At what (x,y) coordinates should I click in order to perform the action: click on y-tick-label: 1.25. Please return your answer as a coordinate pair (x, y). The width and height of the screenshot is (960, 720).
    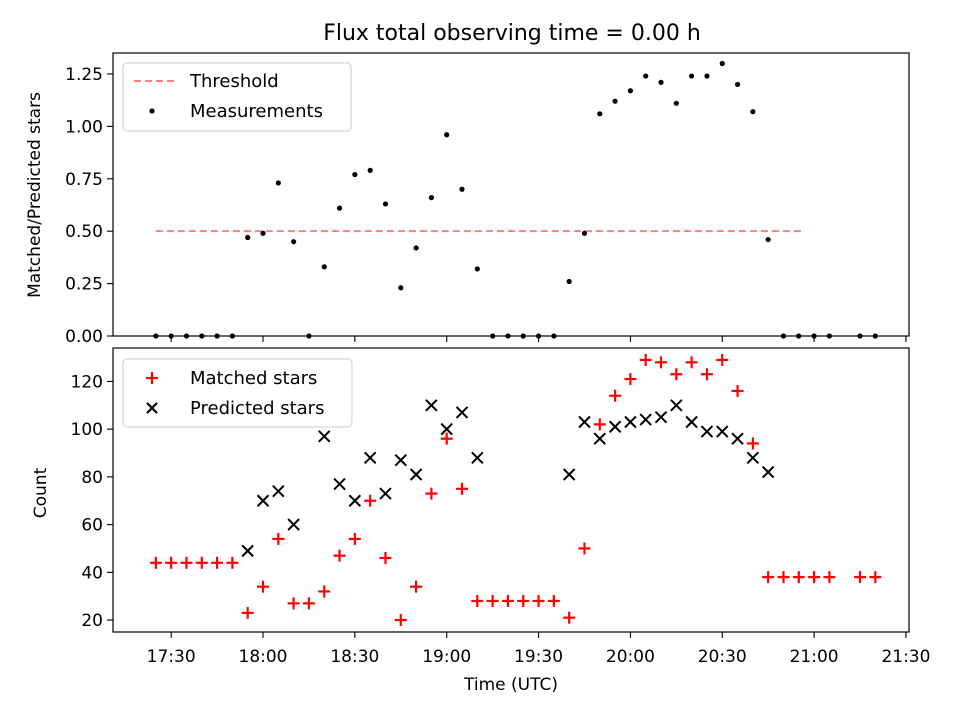
    Looking at the image, I should click on (84, 75).